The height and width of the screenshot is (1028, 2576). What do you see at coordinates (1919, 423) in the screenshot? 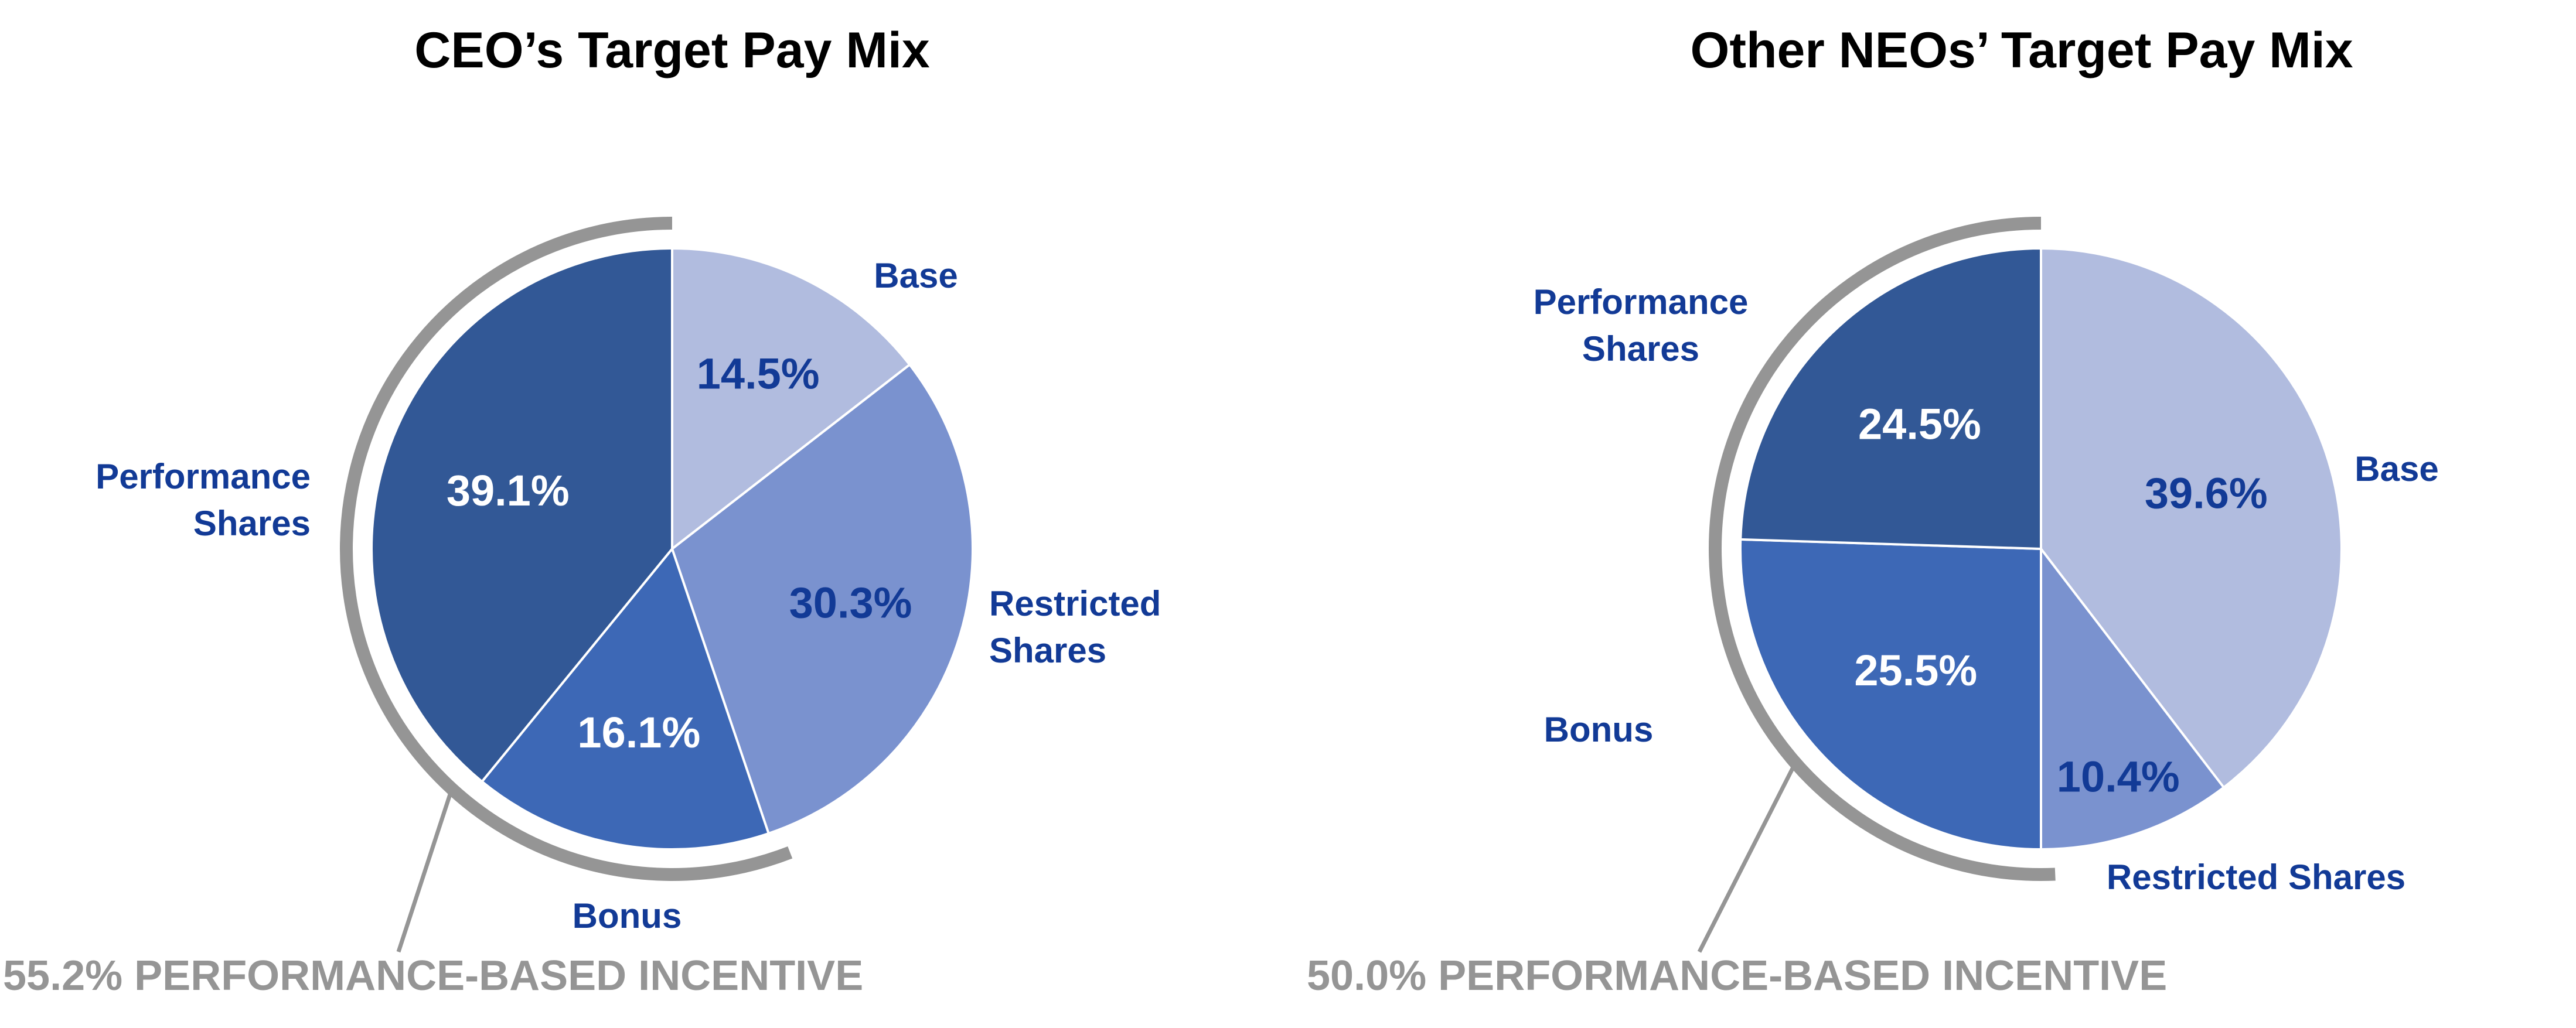
I see `neo-value-label-performance-shares: 24.5%` at bounding box center [1919, 423].